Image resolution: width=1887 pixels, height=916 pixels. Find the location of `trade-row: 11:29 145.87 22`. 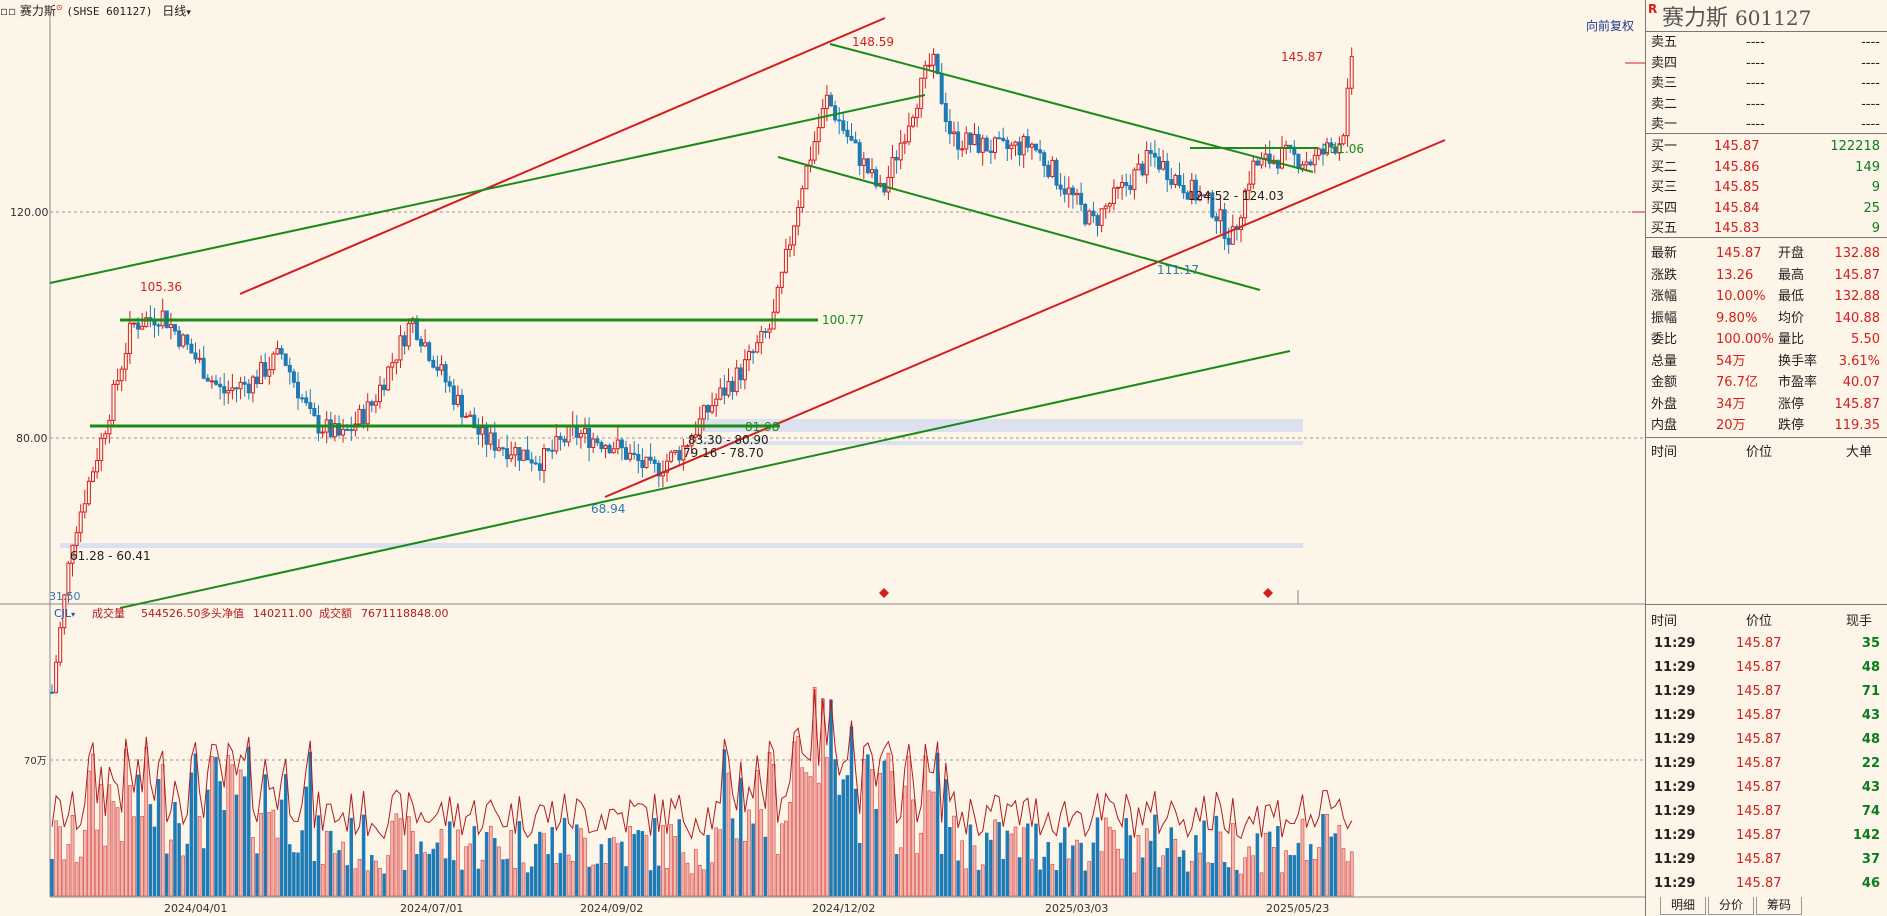

trade-row: 11:29 145.87 22 is located at coordinates (1767, 763).